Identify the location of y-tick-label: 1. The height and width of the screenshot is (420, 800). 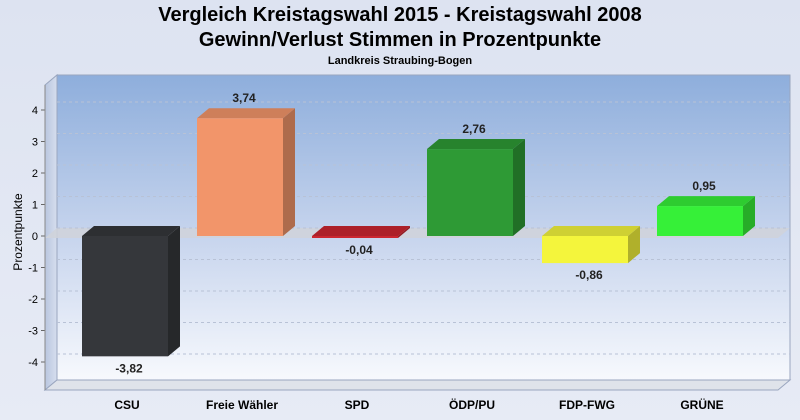
(35, 206).